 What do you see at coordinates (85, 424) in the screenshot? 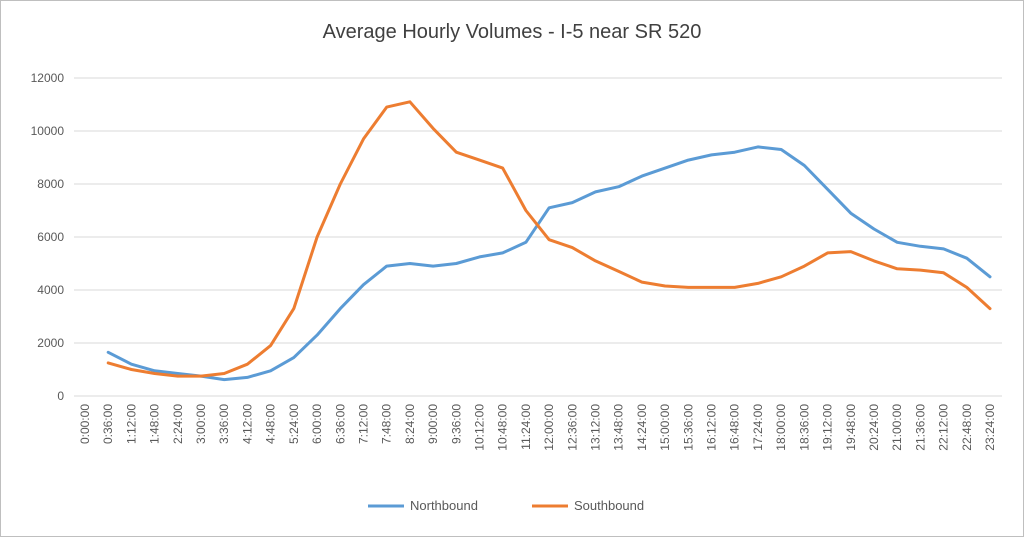
I see `x-tick-label: 0:00:00` at bounding box center [85, 424].